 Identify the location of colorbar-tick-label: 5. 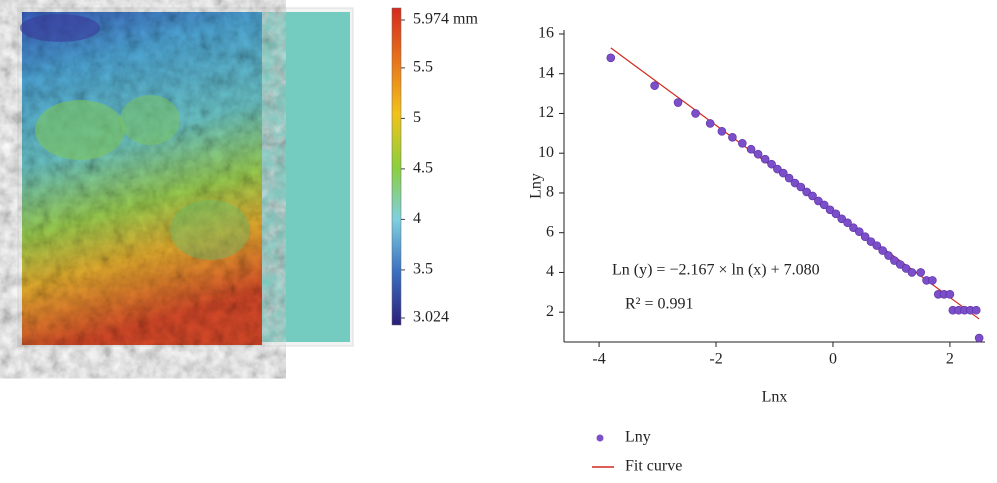
(417, 117).